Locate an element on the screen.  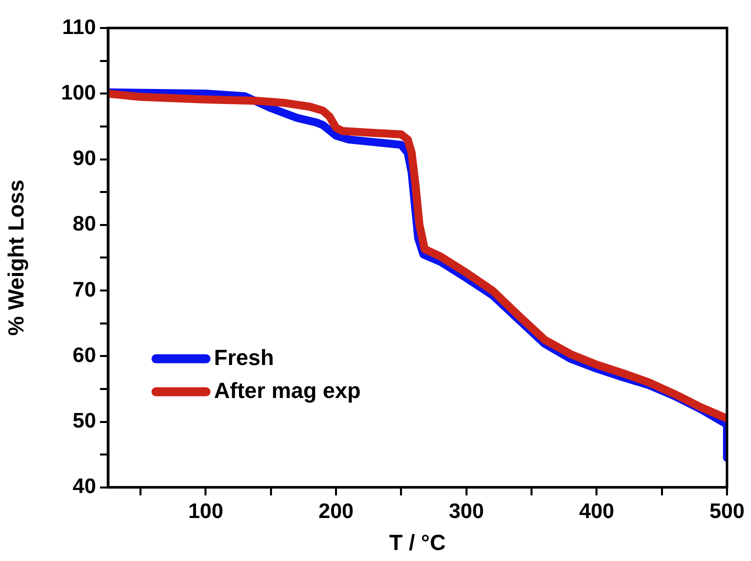
y-tick-label: 50 is located at coordinates (84, 421).